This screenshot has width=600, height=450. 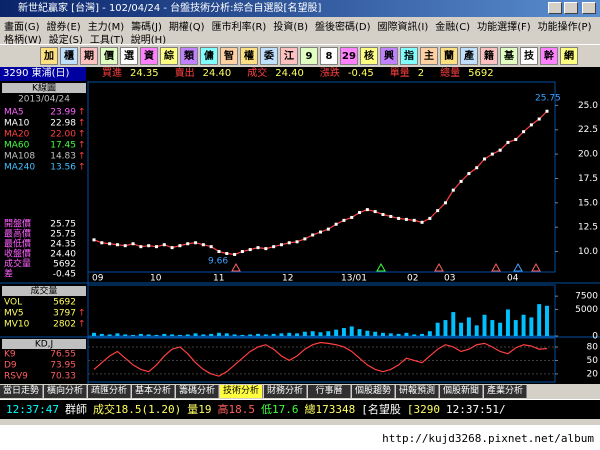 I want to click on menu-item: 主力(M), so click(x=106, y=27).